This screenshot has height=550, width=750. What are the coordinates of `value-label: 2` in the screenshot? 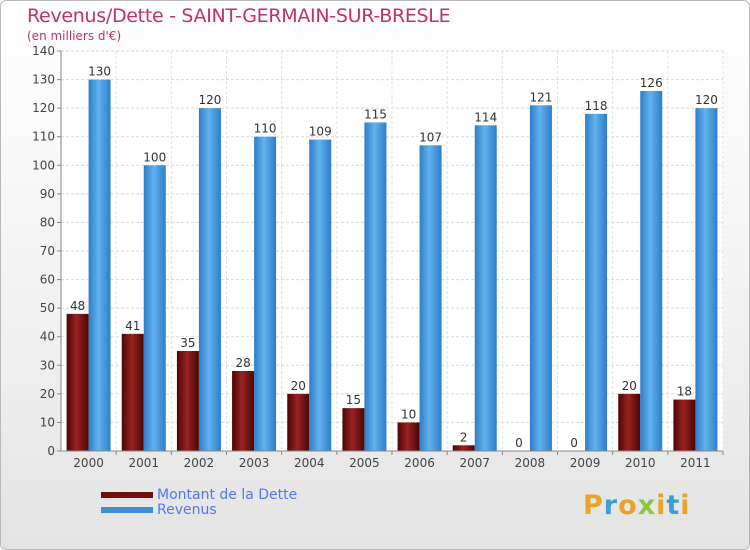 It's located at (464, 437).